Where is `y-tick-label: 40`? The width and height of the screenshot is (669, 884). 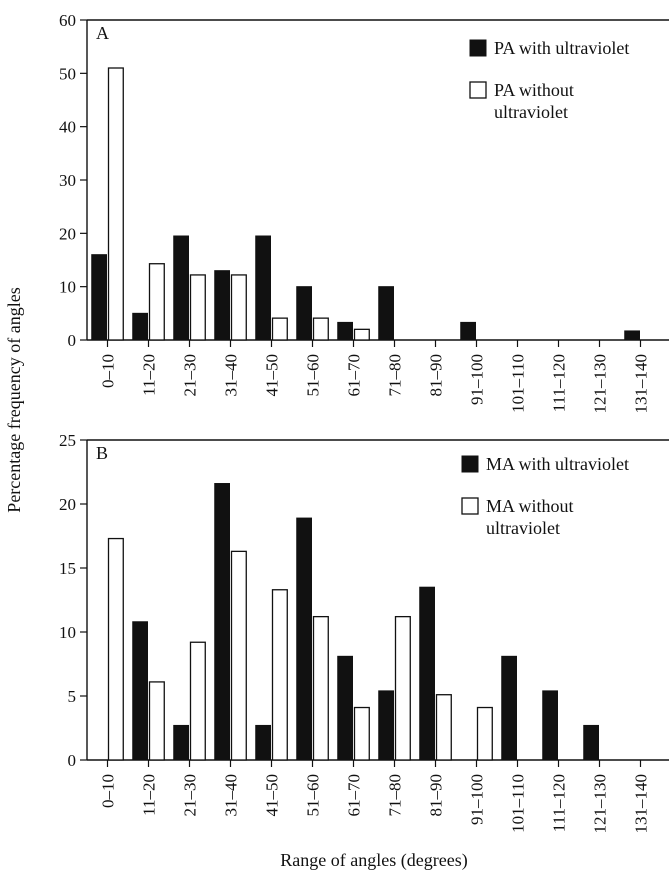
y-tick-label: 40 is located at coordinates (67, 127).